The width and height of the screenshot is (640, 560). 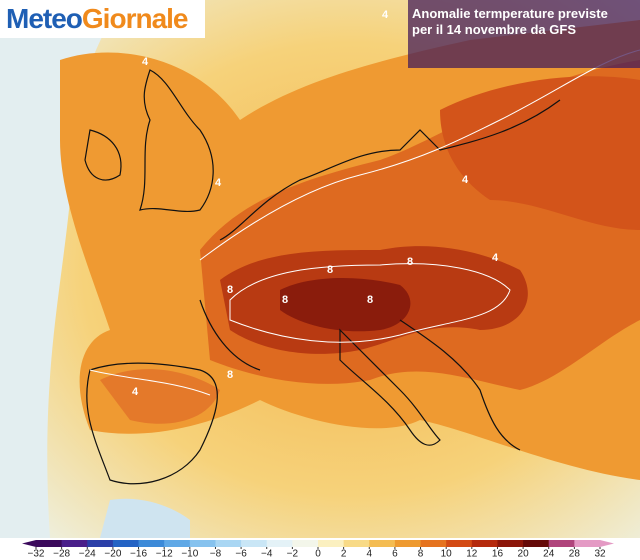 I want to click on coast-ireland, so click(x=103, y=155).